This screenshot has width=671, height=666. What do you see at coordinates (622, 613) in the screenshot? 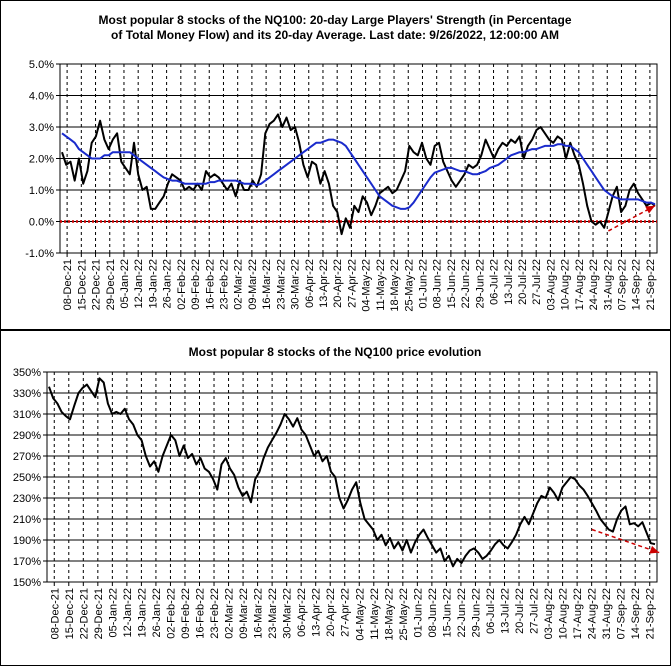
I see `x-tick-label: 07-Sep-22` at bounding box center [622, 613].